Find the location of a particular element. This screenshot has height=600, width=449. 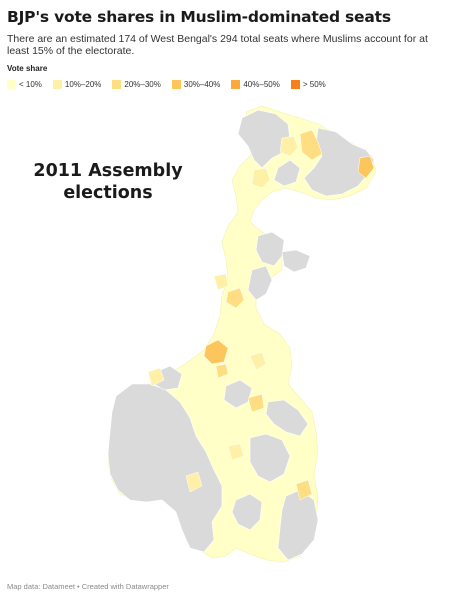

legend-item-20-30: 20%–30% is located at coordinates (136, 84).